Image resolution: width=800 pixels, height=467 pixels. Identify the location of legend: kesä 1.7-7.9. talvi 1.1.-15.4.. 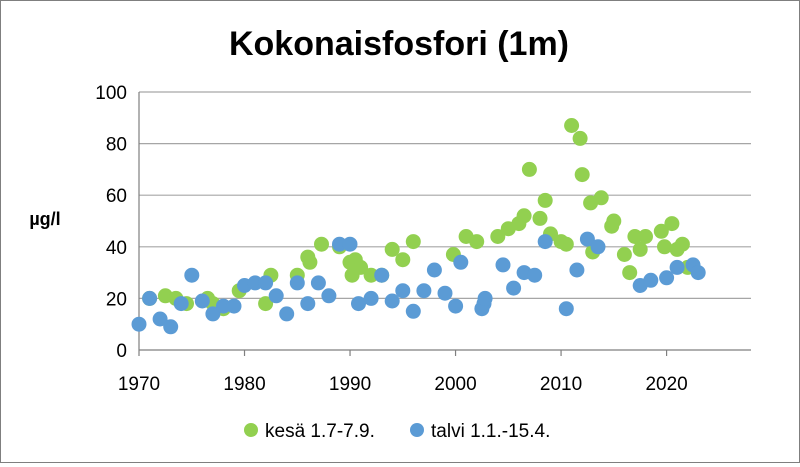
(397, 431).